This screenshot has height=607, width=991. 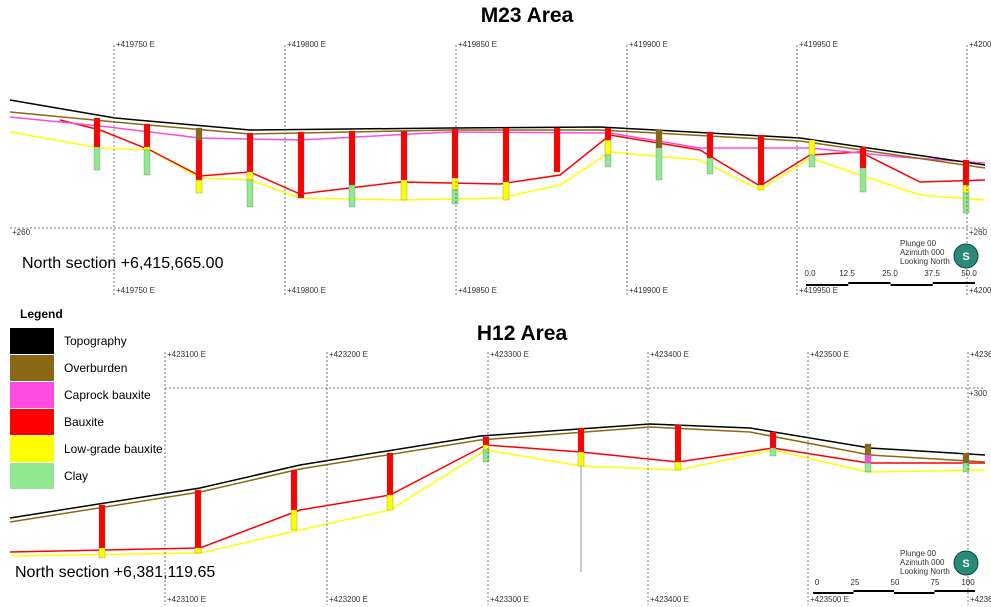 What do you see at coordinates (810, 273) in the screenshot?
I see `scale-label: 0.0` at bounding box center [810, 273].